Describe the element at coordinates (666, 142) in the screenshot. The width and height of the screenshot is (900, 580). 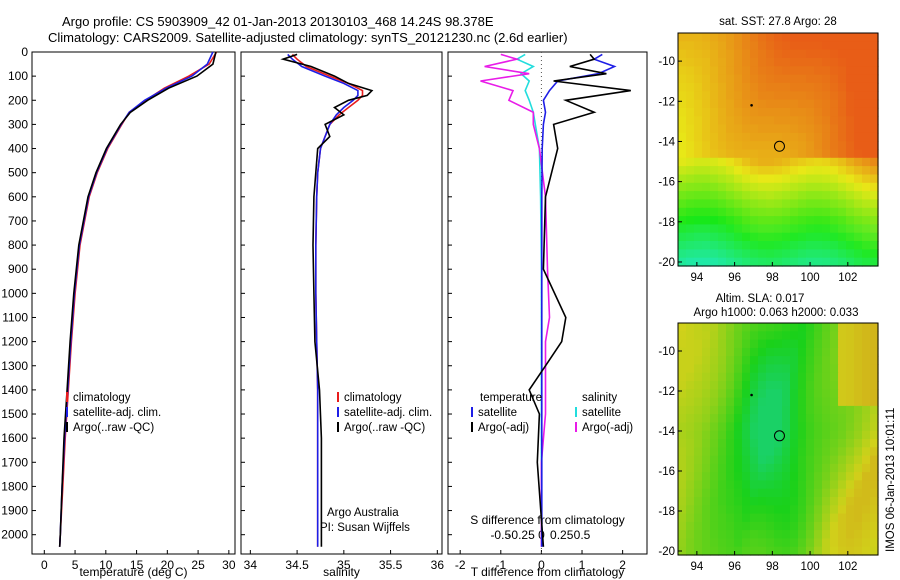
I see `map-y-tick-label: -14` at that location.